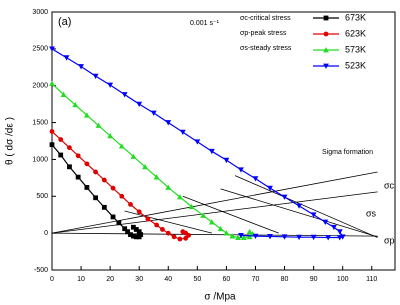  I want to click on strain-rate: 0.001 s⁻¹, so click(205, 23).